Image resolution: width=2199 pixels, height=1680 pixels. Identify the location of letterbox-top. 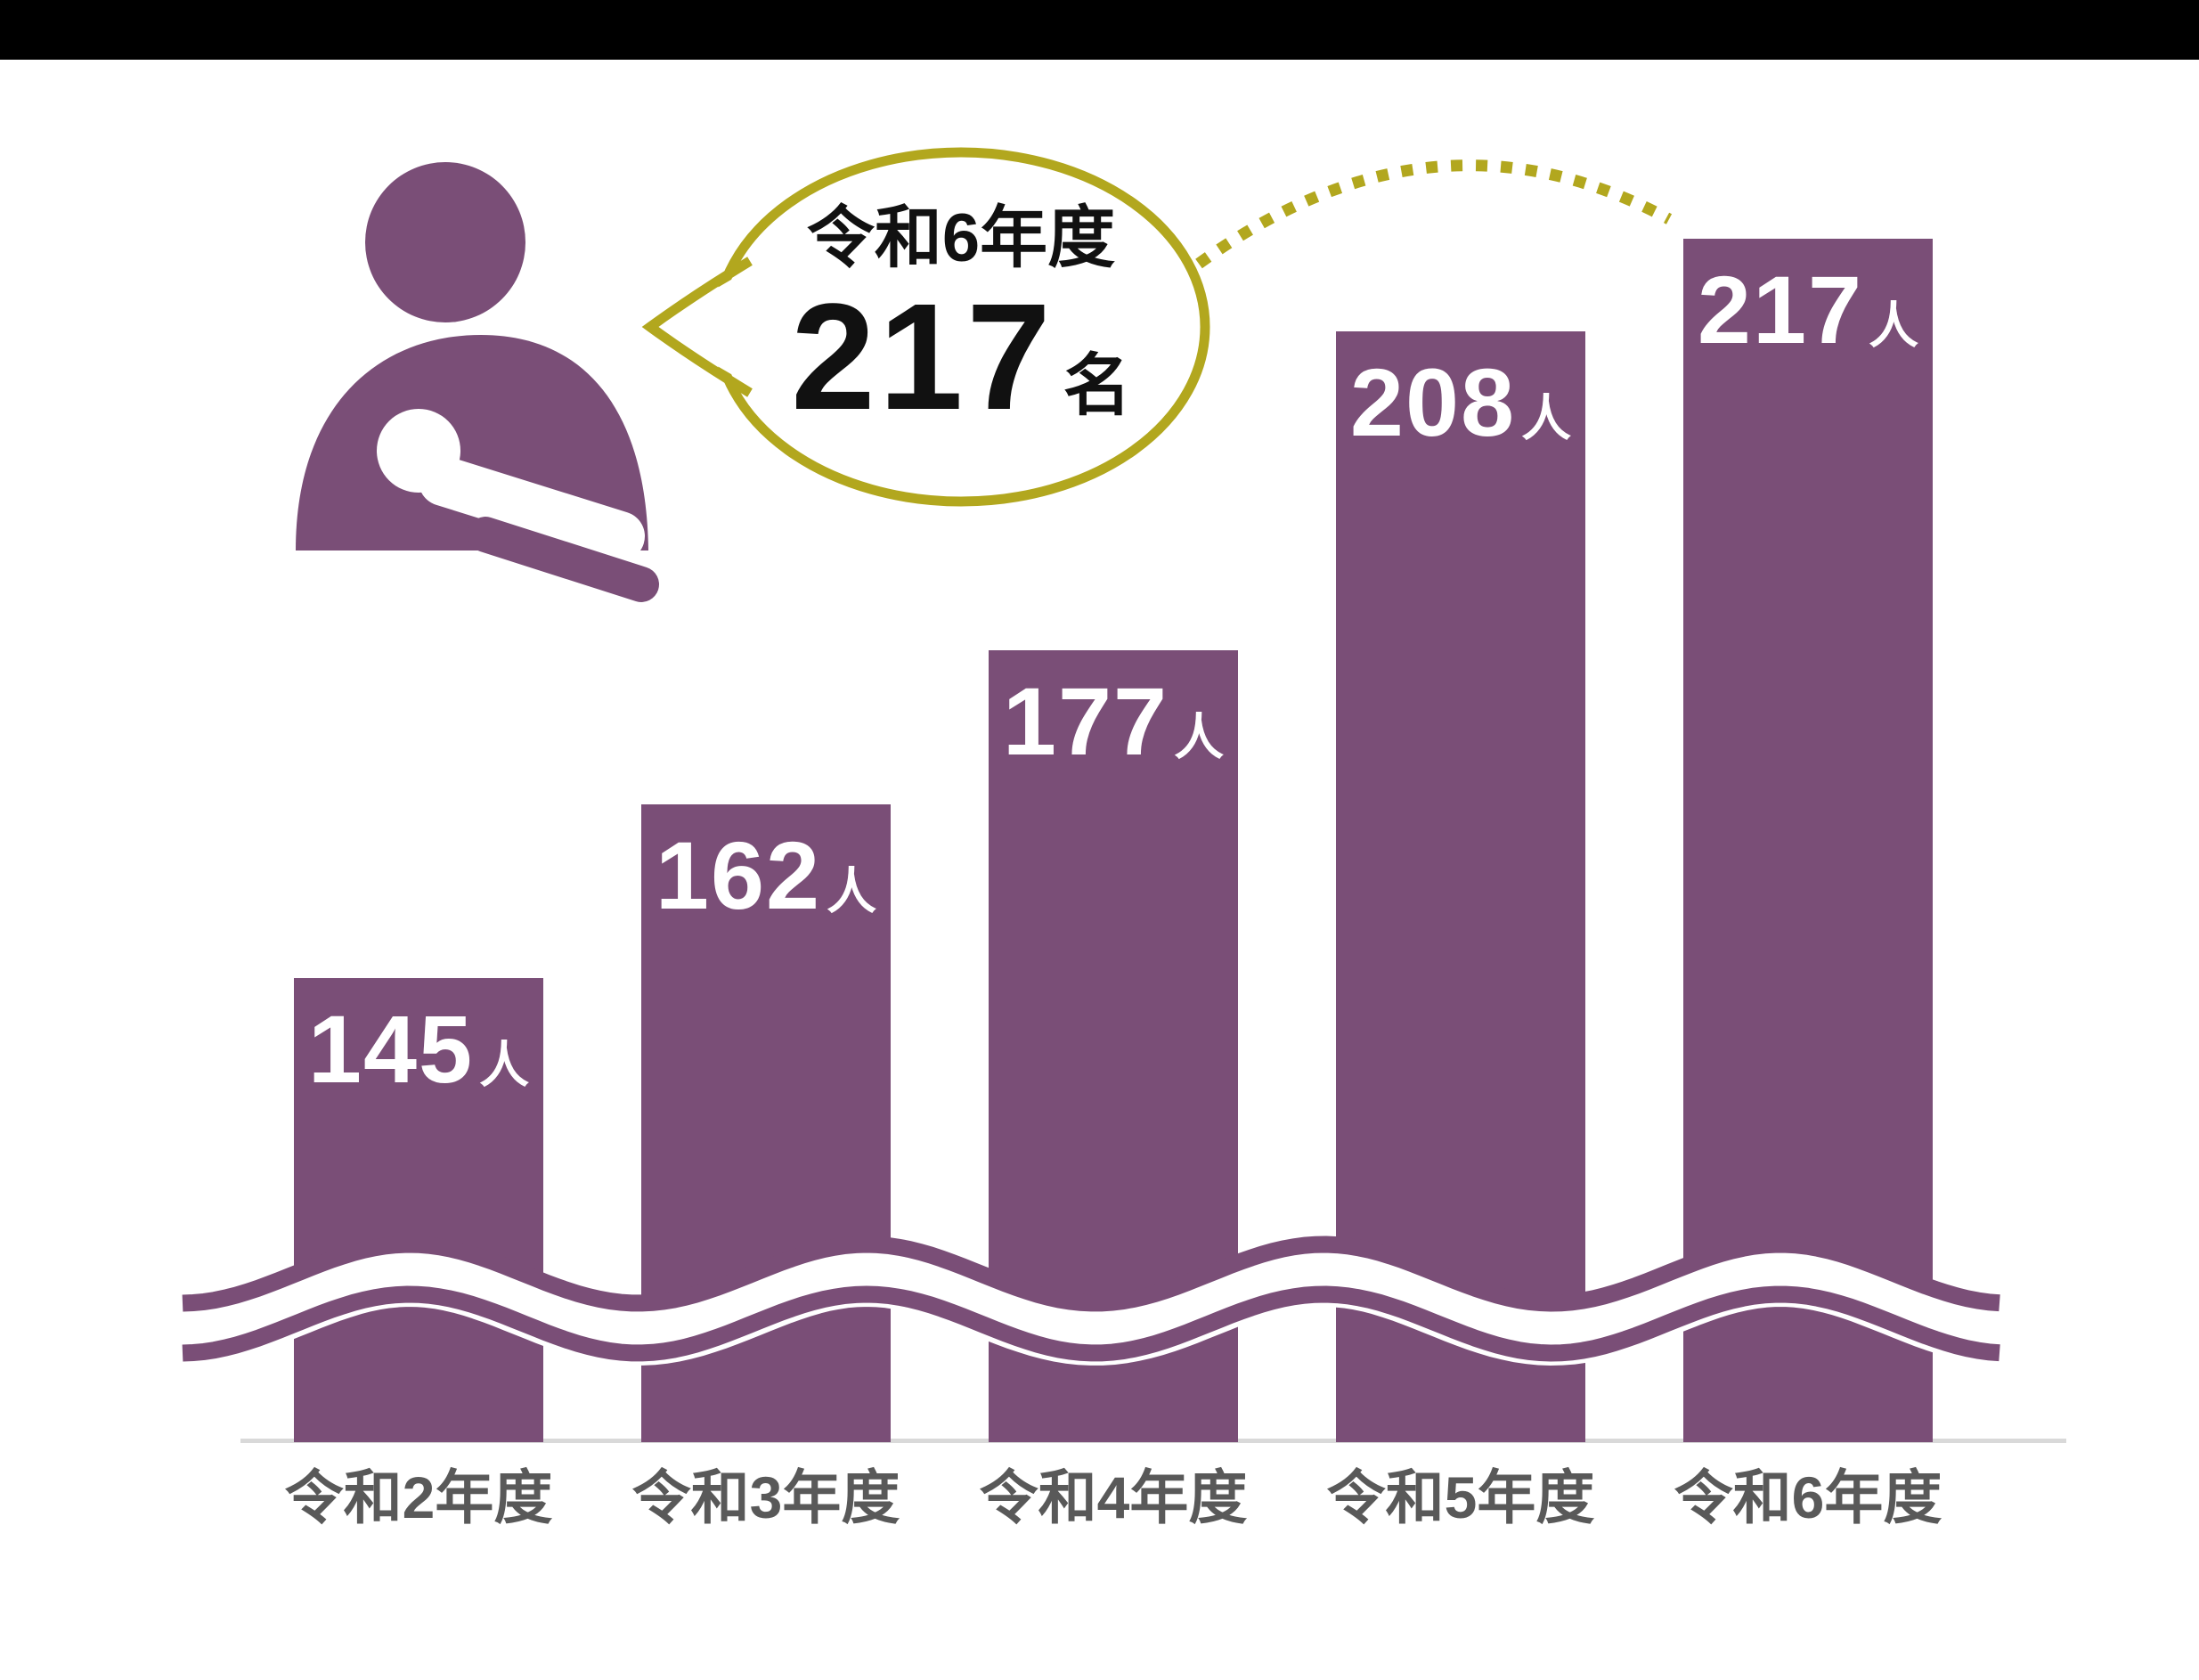
(1099, 30).